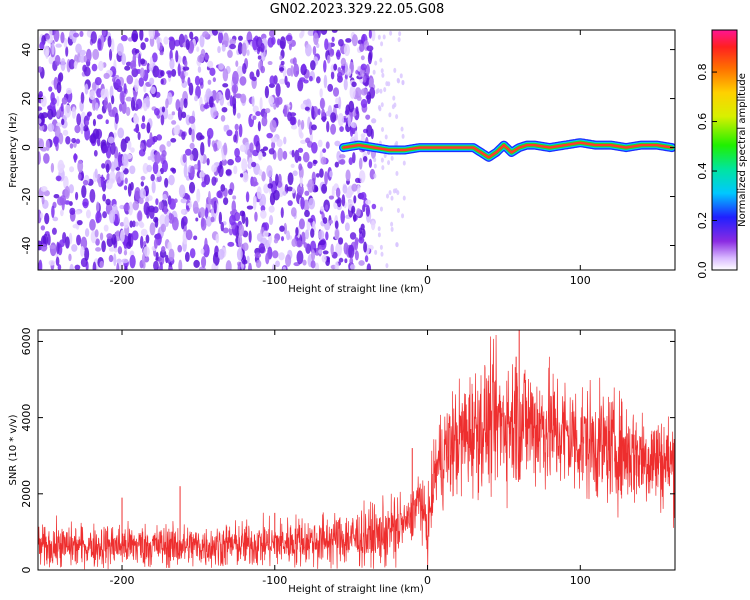 This screenshot has width=750, height=600. What do you see at coordinates (26, 494) in the screenshot?
I see `y-tick-label: 2000` at bounding box center [26, 494].